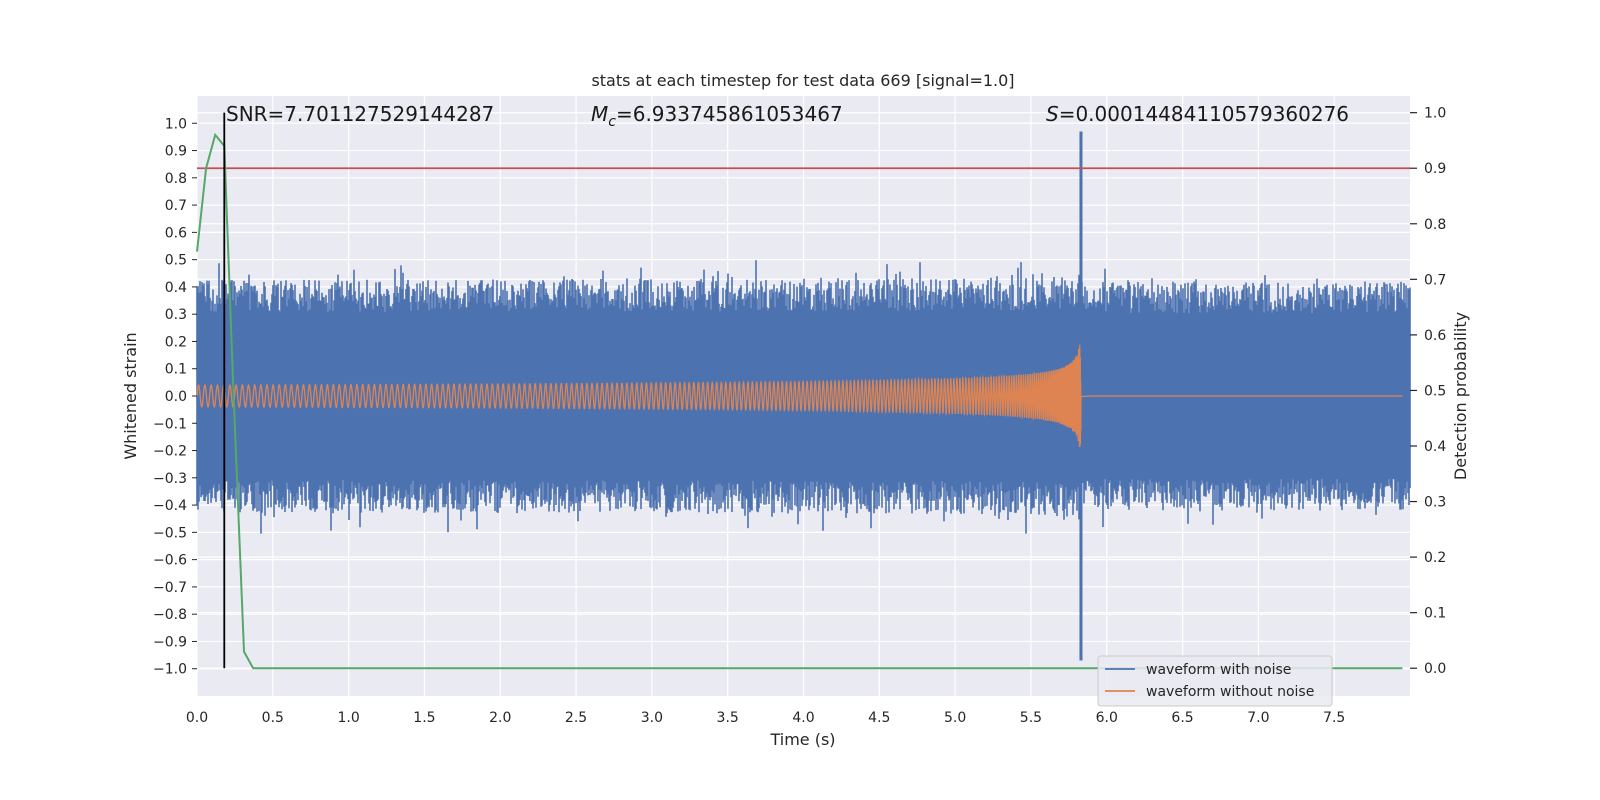 The image size is (1600, 800). Describe the element at coordinates (1435, 336) in the screenshot. I see `y-right-tick-label: 0.6` at that location.